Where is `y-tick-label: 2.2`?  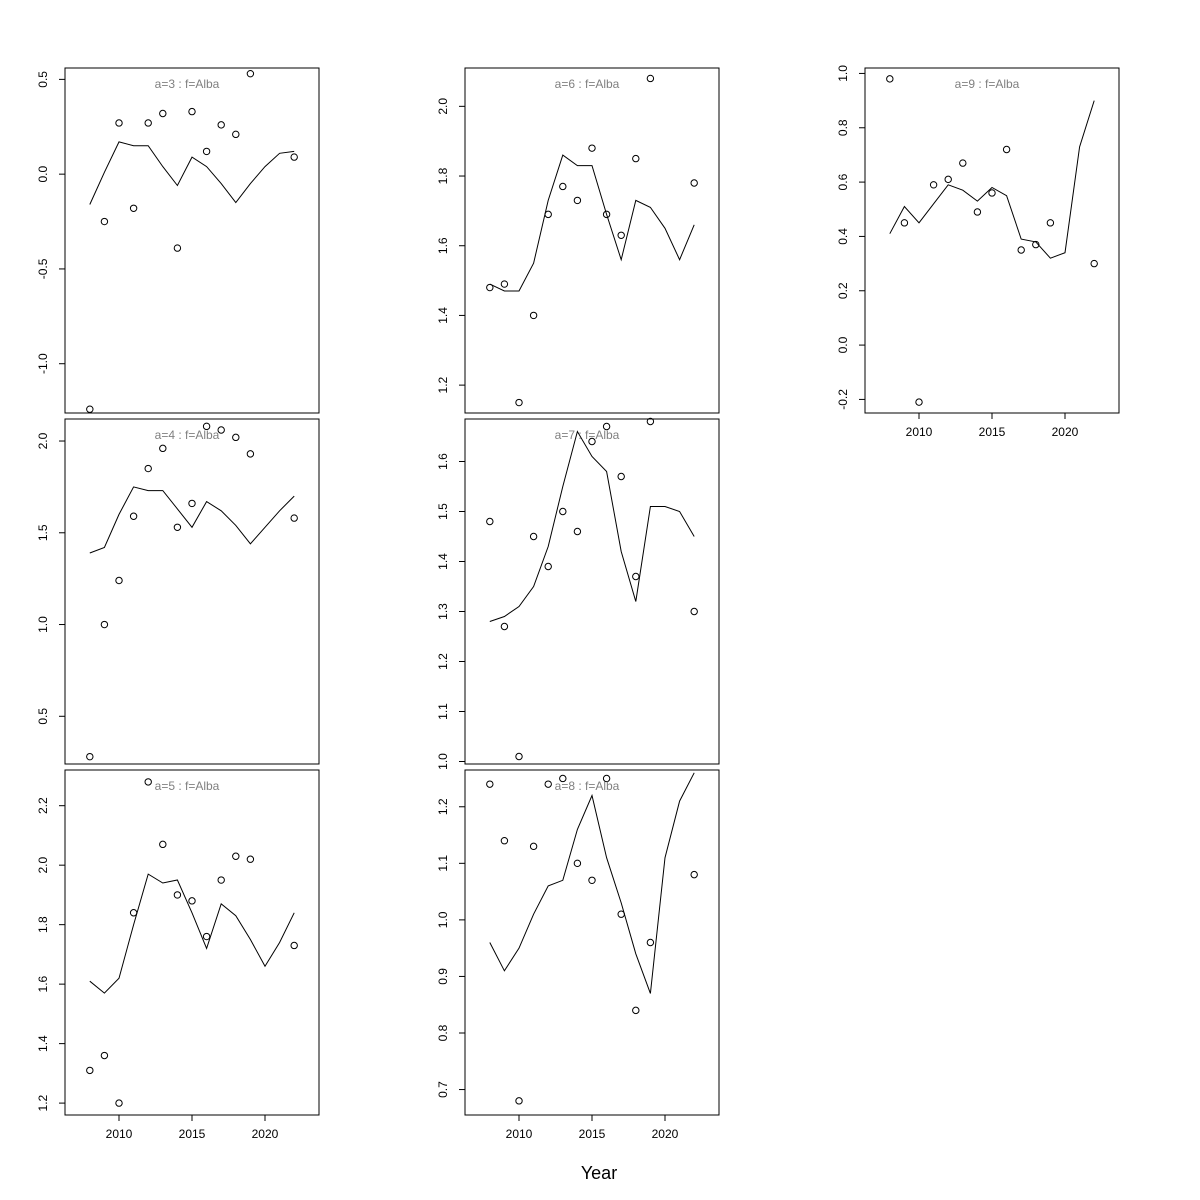
y-tick-label: 2.2 is located at coordinates (43, 805).